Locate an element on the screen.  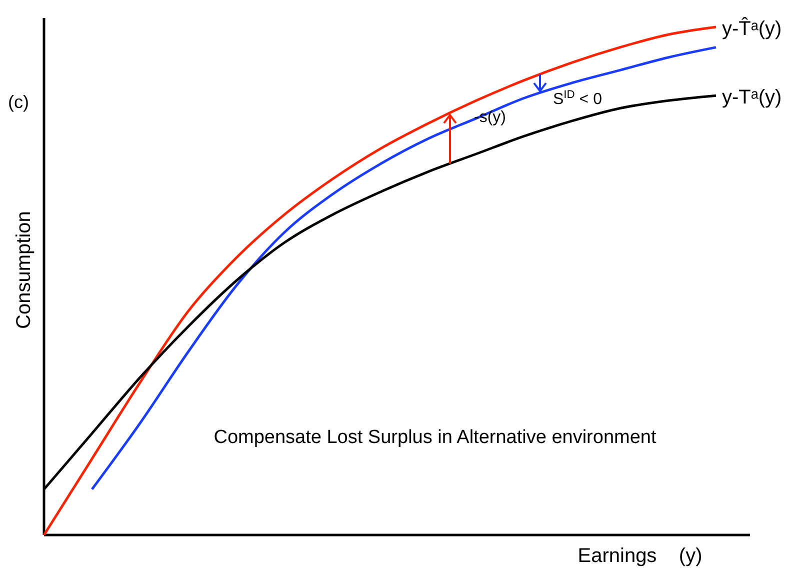
series-label: y-Tᵃ(y) is located at coordinates (752, 97).